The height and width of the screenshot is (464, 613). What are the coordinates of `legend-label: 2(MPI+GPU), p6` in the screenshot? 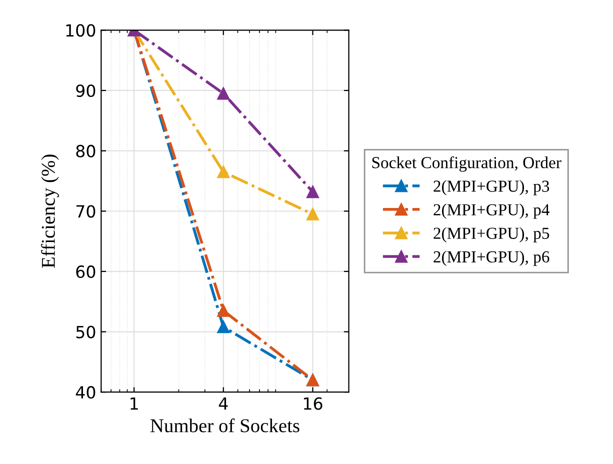 It's located at (492, 258).